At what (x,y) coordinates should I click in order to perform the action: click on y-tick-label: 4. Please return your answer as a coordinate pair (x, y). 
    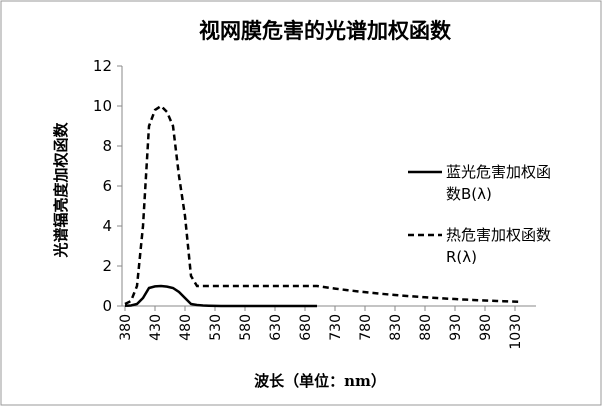
    Looking at the image, I should click on (107, 226).